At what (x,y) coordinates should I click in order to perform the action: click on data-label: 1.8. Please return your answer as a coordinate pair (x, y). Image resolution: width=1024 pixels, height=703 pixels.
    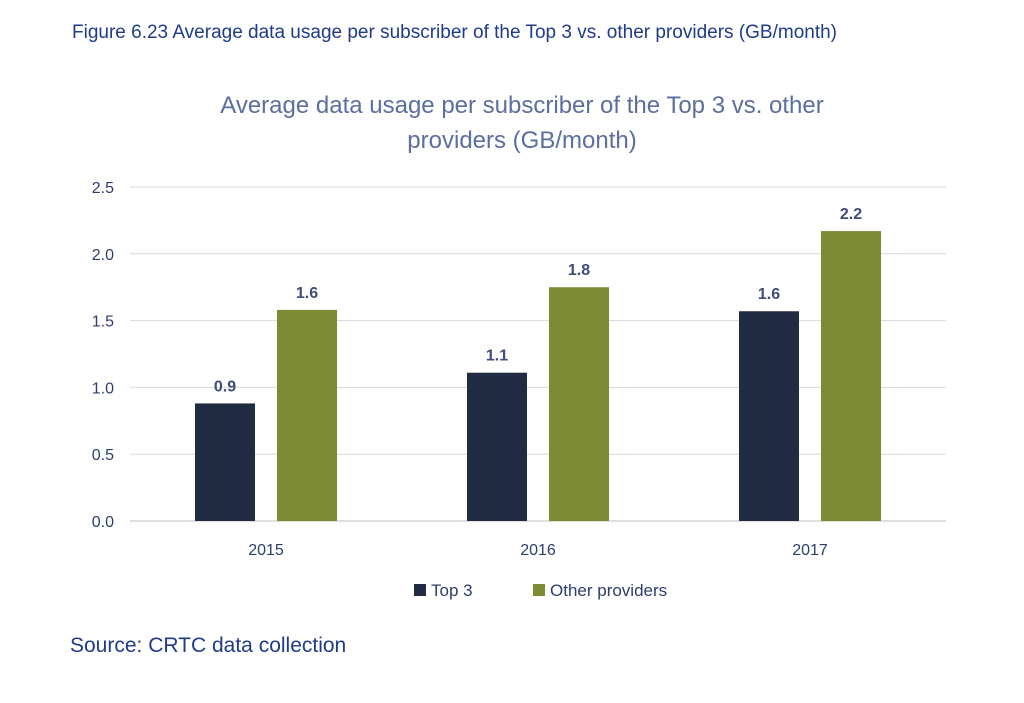
    Looking at the image, I should click on (579, 270).